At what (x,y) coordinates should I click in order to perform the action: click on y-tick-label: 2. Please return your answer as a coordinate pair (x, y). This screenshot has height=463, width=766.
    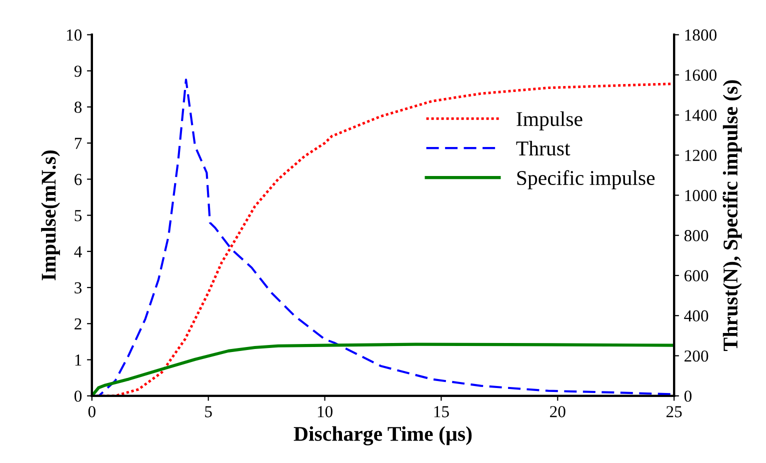
    Looking at the image, I should click on (78, 324).